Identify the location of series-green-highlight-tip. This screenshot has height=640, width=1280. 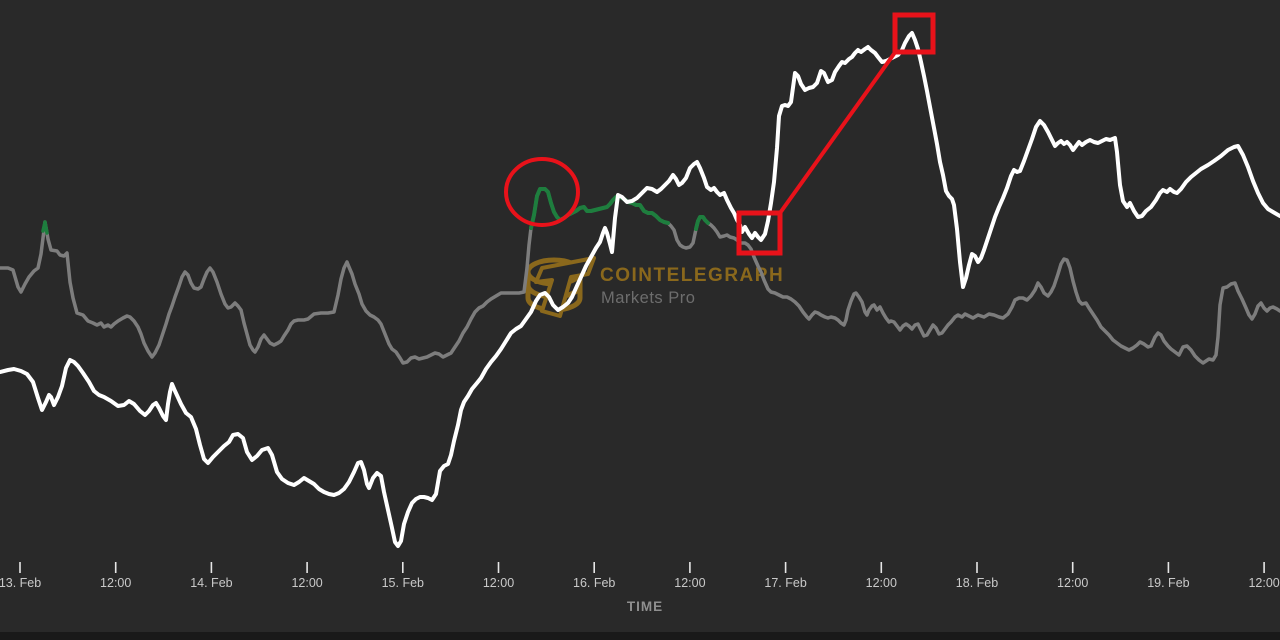
(45, 227).